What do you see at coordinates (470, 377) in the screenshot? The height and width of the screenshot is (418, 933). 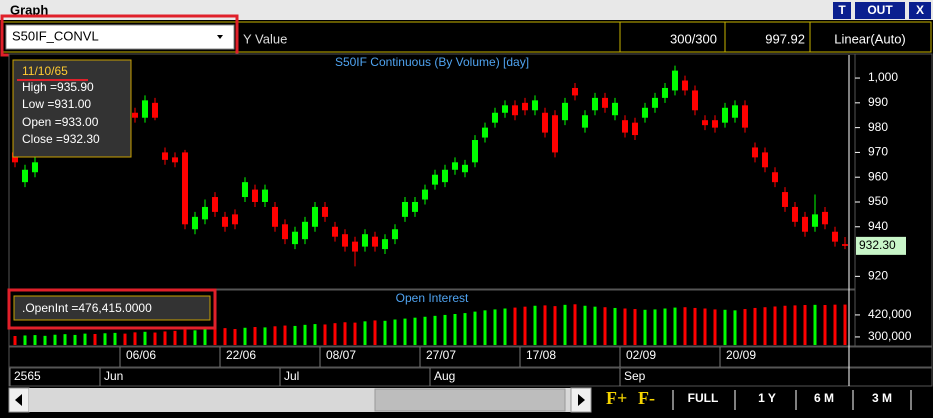 I see `month-axis` at bounding box center [470, 377].